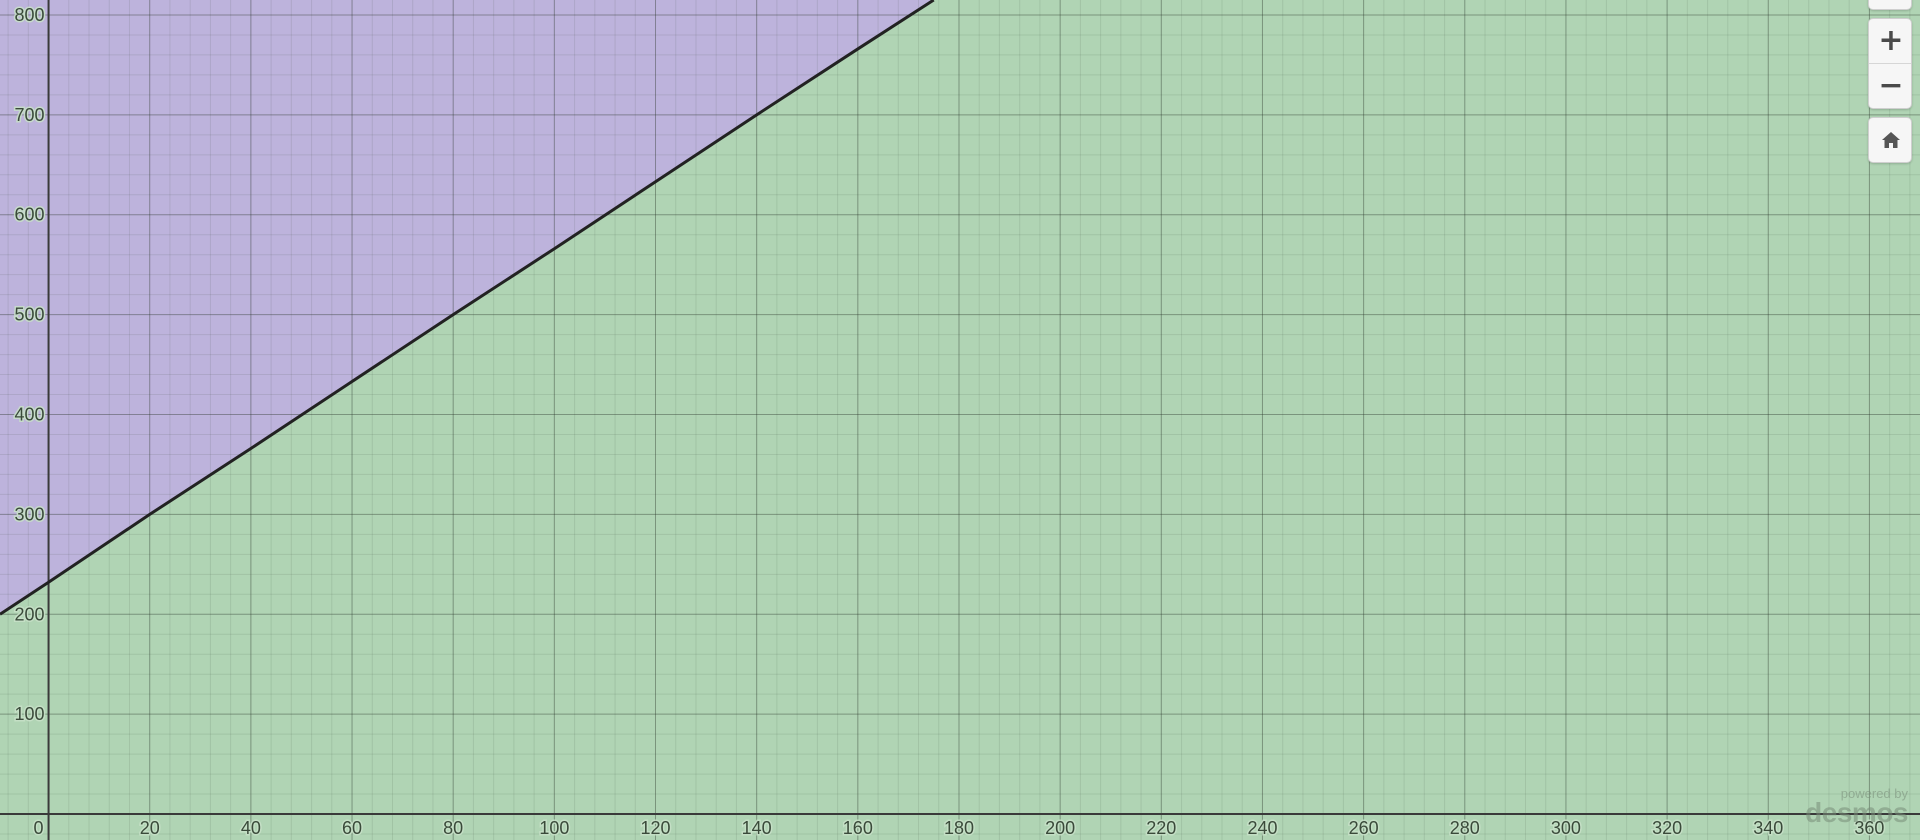  I want to click on y-tick-label: 100, so click(30, 714).